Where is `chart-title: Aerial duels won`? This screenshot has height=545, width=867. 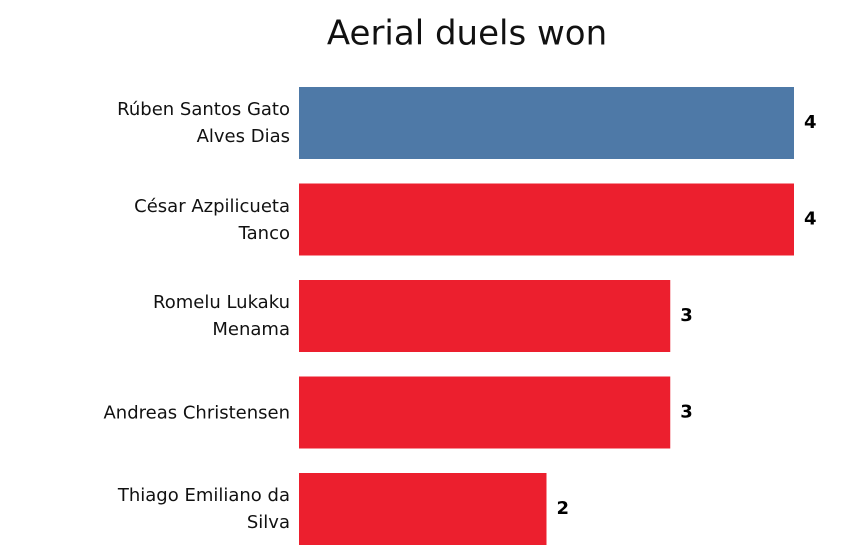 chart-title: Aerial duels won is located at coordinates (467, 34).